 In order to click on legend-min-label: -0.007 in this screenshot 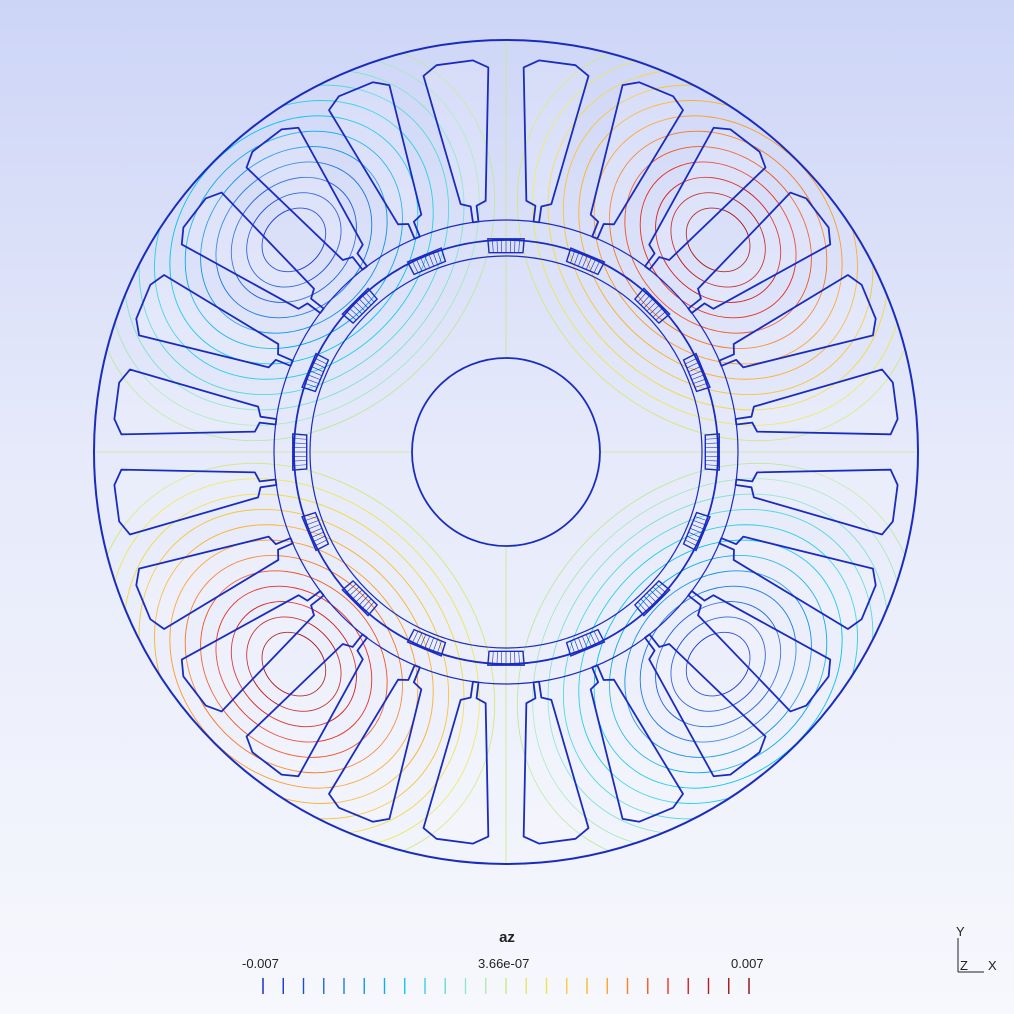, I will do `click(260, 963)`.